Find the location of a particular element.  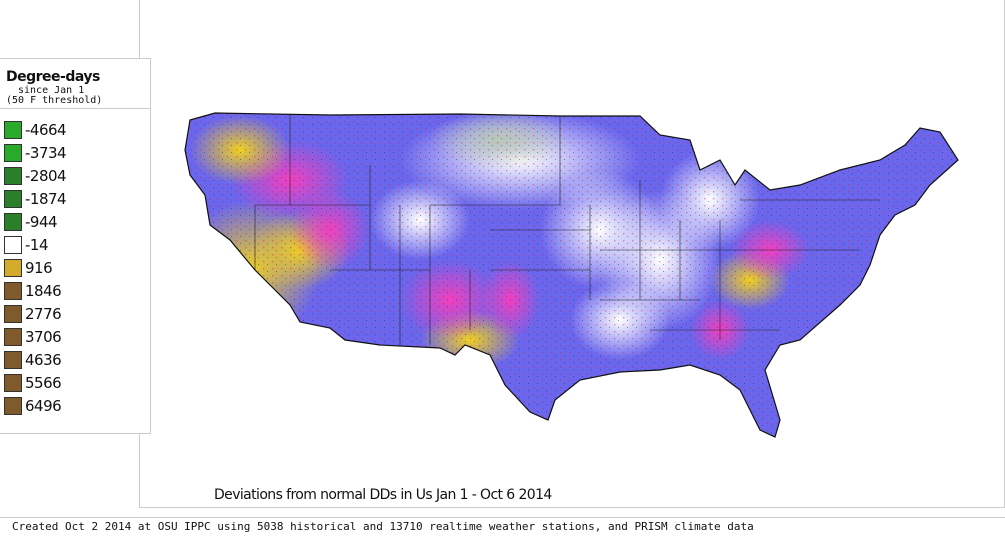

legend-item: -1874 is located at coordinates (35, 198).